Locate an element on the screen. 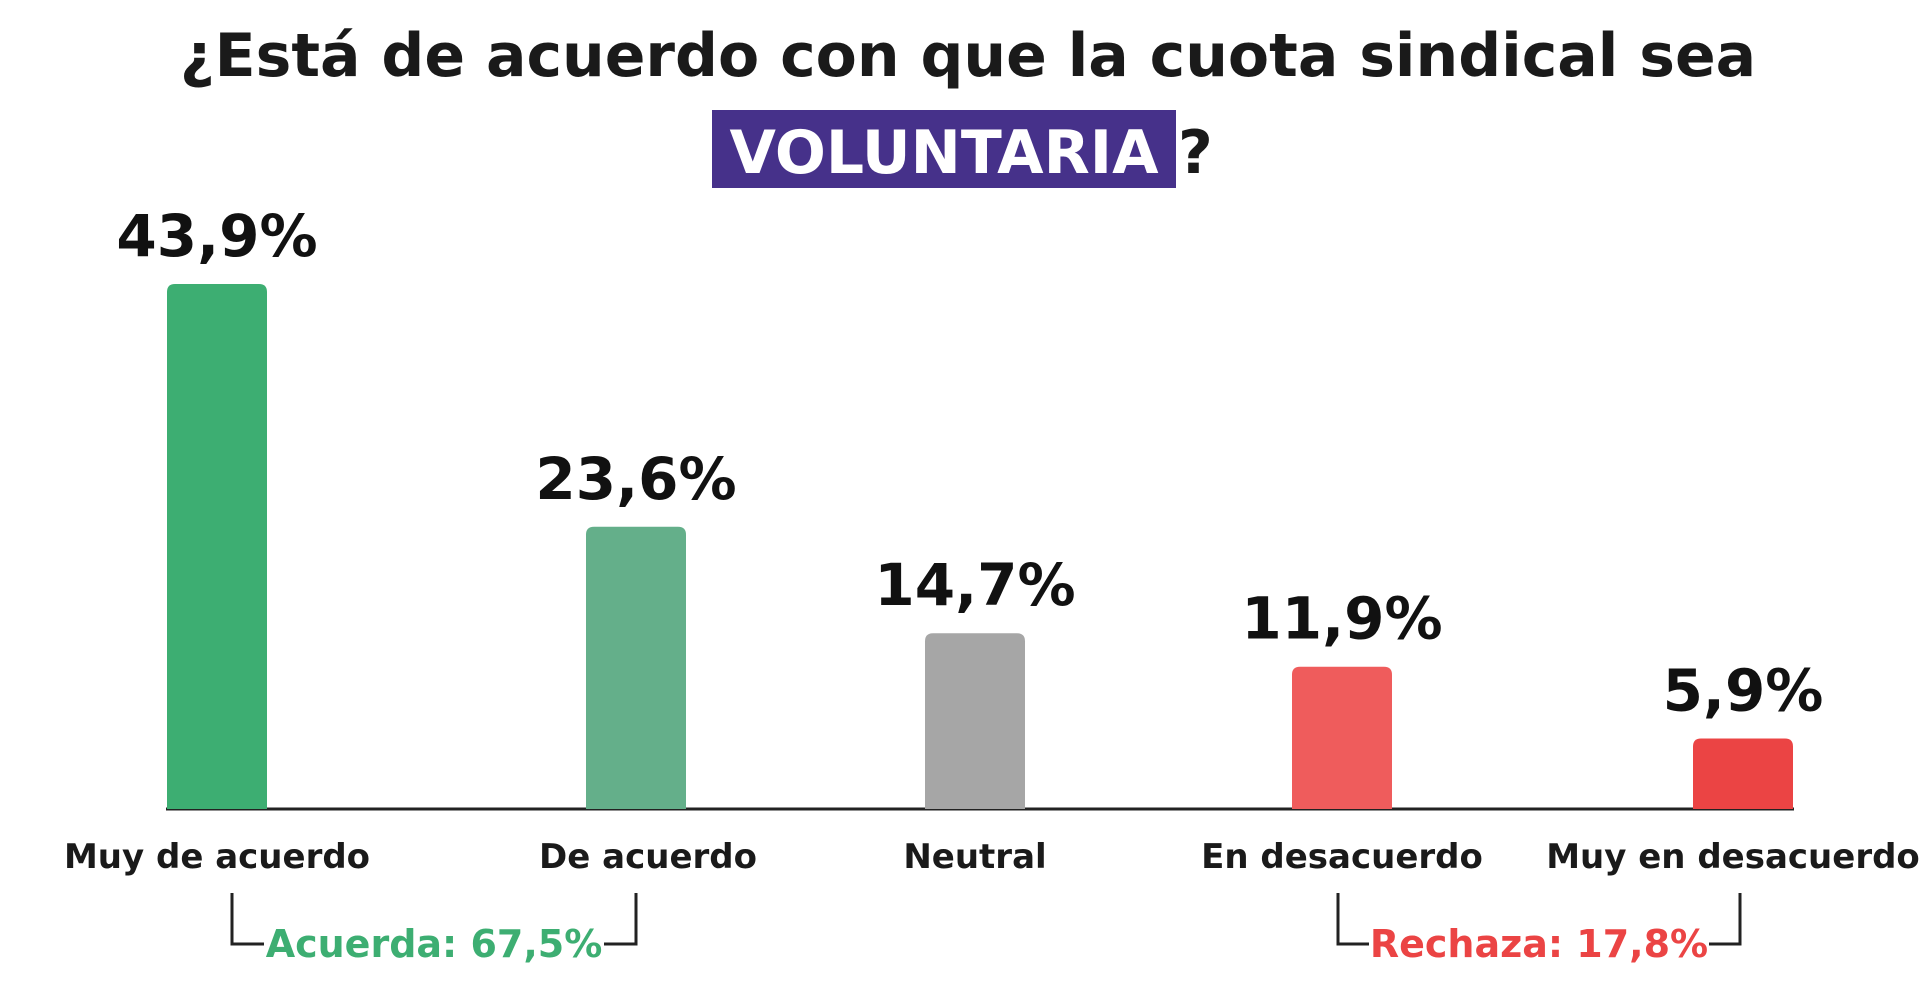 The image size is (1928, 1007). category-label-1: Muy de acuerdo is located at coordinates (217, 857).